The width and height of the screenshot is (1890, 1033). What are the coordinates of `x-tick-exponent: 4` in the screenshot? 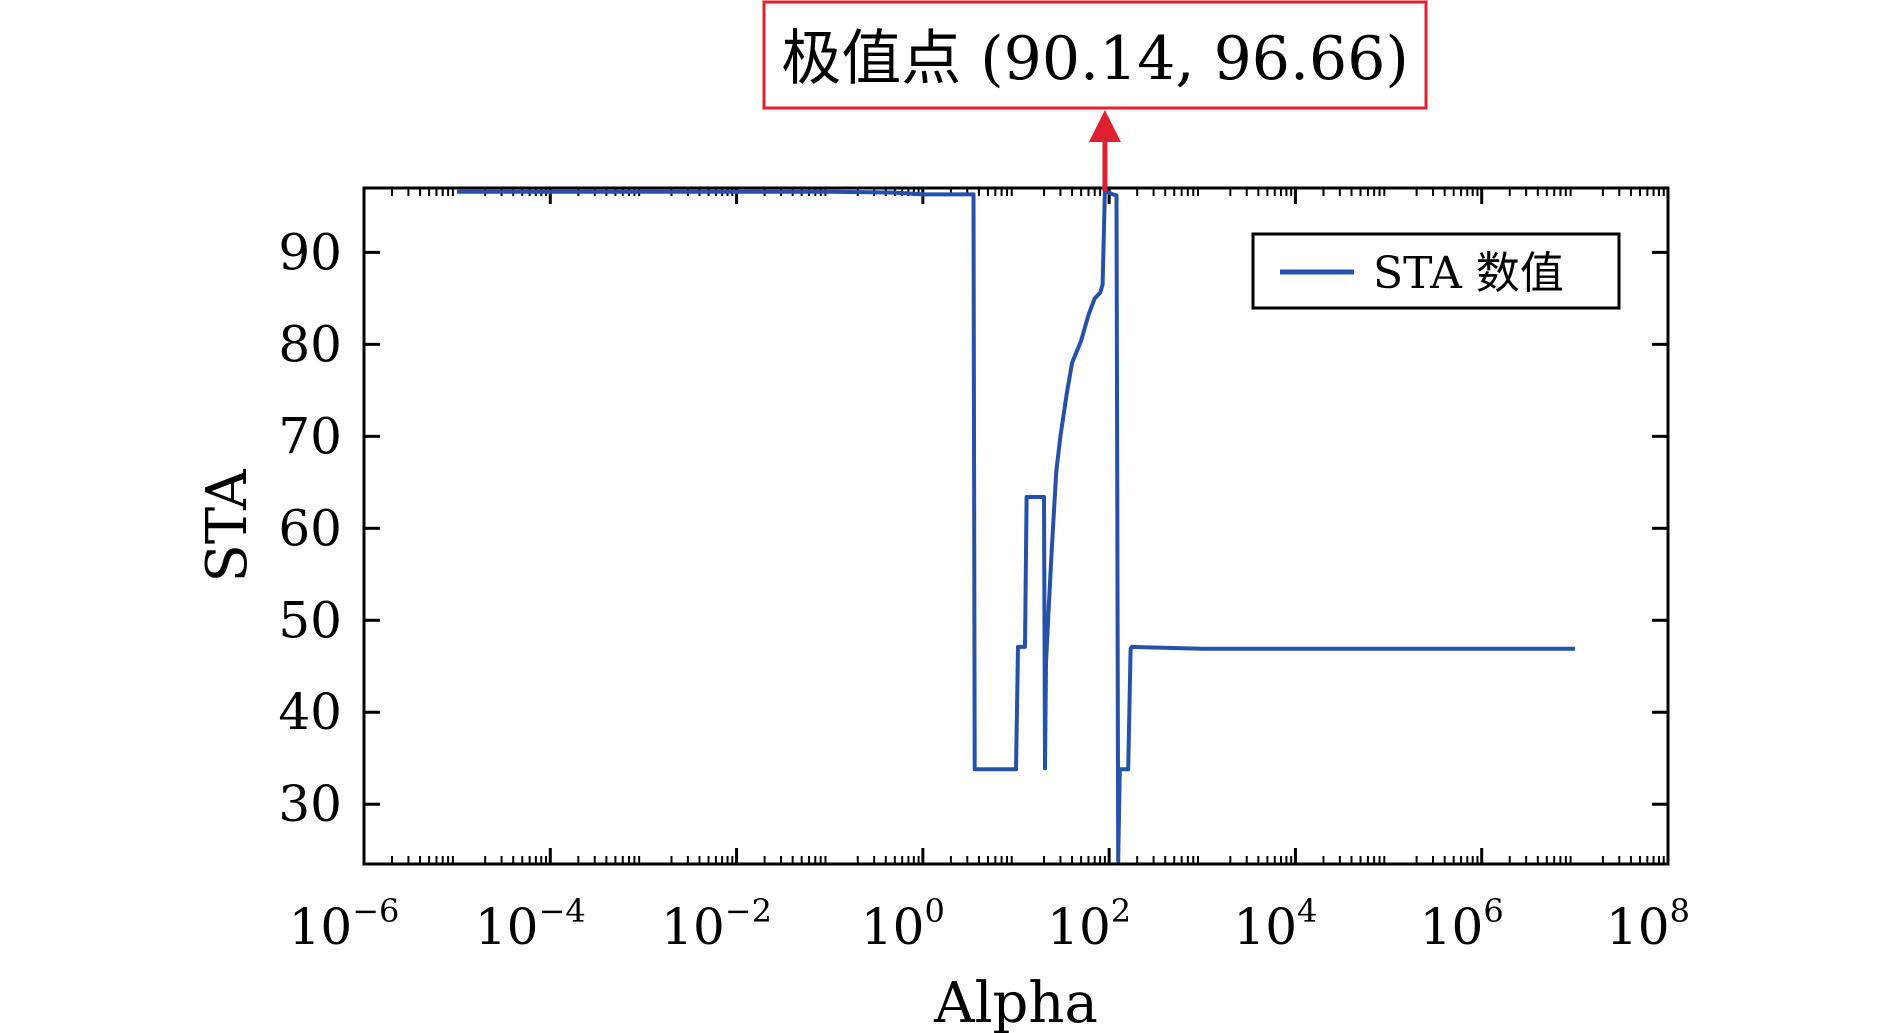 It's located at (1307, 911).